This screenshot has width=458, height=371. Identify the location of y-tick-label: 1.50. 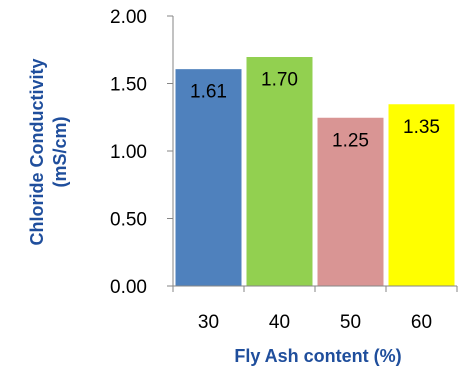
(128, 85).